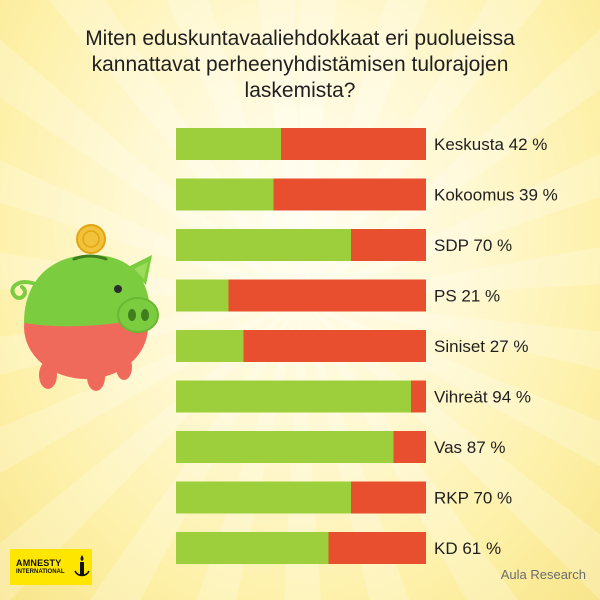 The height and width of the screenshot is (600, 600). I want to click on bar-group-ps: PS 21 %, so click(338, 295).